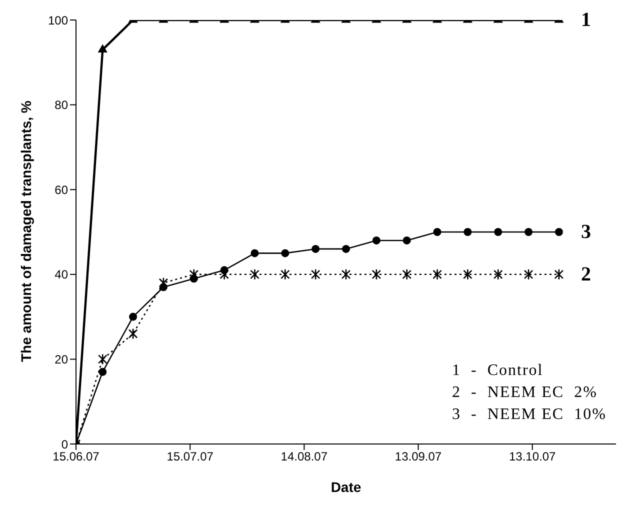  What do you see at coordinates (498, 371) in the screenshot?
I see `annotation: 1 - Control` at bounding box center [498, 371].